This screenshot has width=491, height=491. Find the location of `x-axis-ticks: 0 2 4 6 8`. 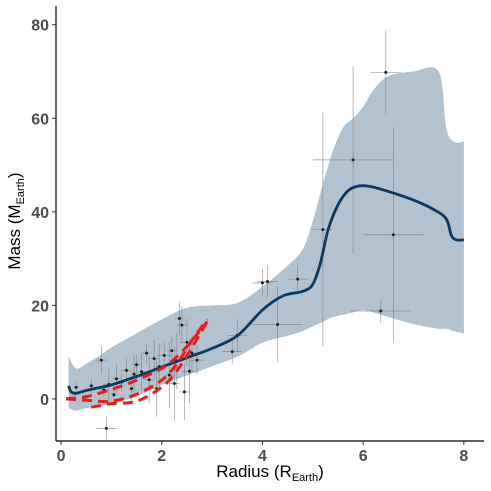

x-axis-ticks: 0 2 4 6 8 is located at coordinates (262, 453).